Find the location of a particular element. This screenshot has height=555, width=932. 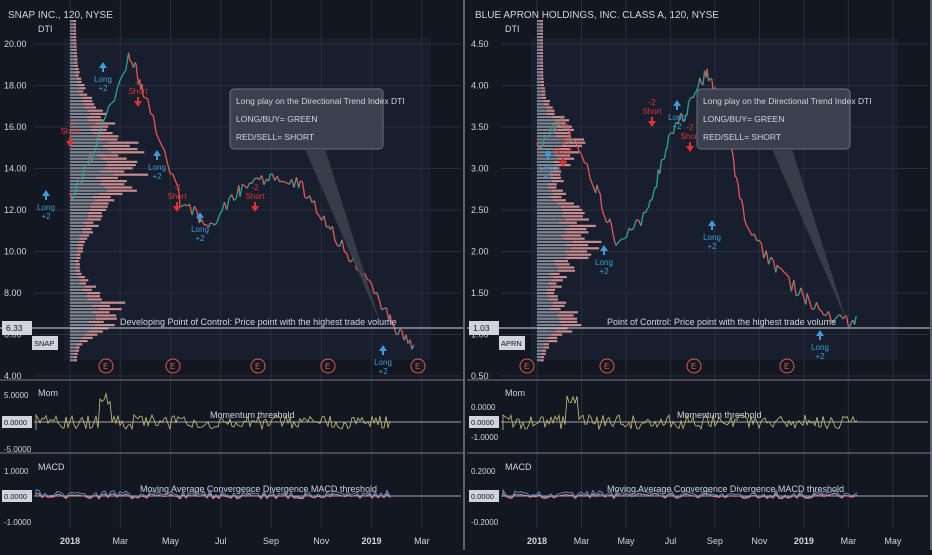

right-mom-tick: -1.0000 is located at coordinates (485, 437).